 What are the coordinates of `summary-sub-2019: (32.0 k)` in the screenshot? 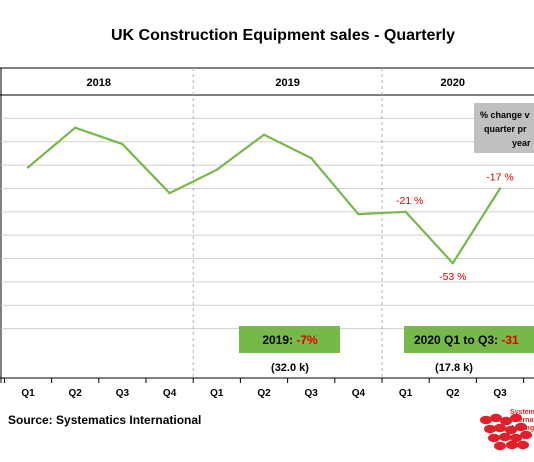 It's located at (290, 368).